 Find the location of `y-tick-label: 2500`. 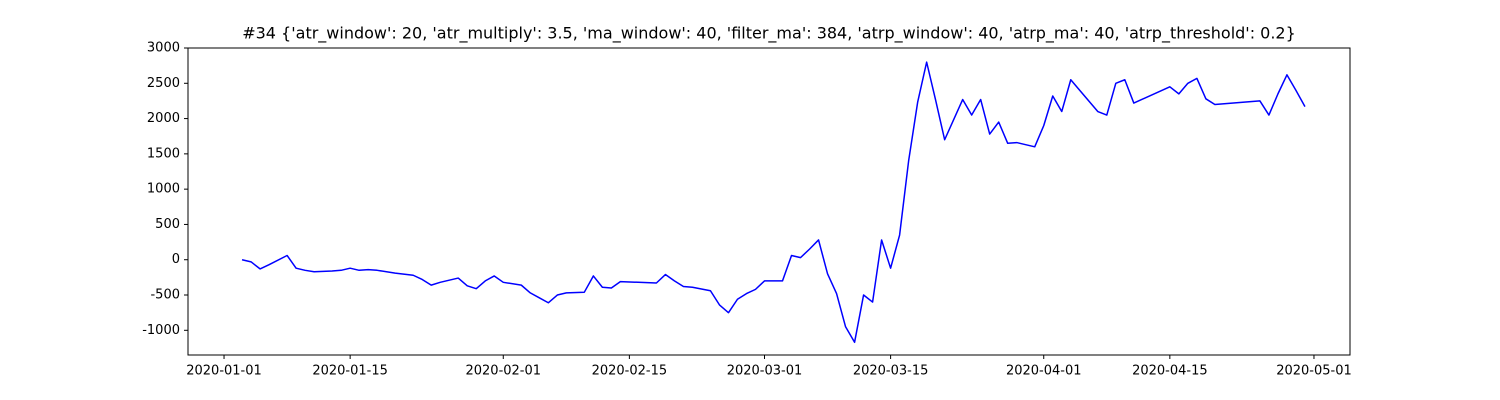

y-tick-label: 2500 is located at coordinates (163, 83).